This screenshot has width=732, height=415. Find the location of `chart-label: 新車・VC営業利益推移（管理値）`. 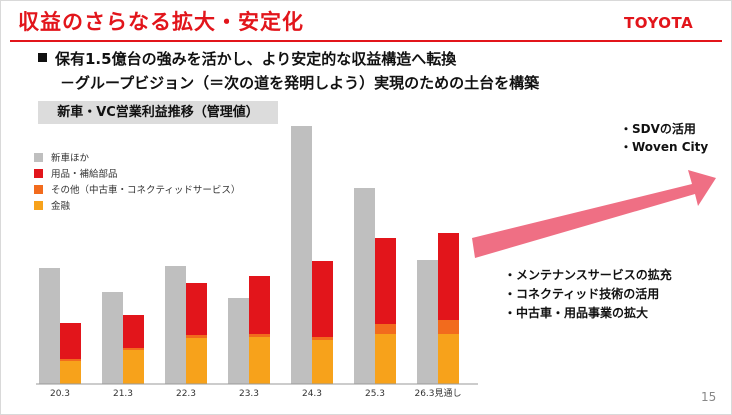

chart-label: 新車・VC営業利益推移（管理値） is located at coordinates (158, 112).